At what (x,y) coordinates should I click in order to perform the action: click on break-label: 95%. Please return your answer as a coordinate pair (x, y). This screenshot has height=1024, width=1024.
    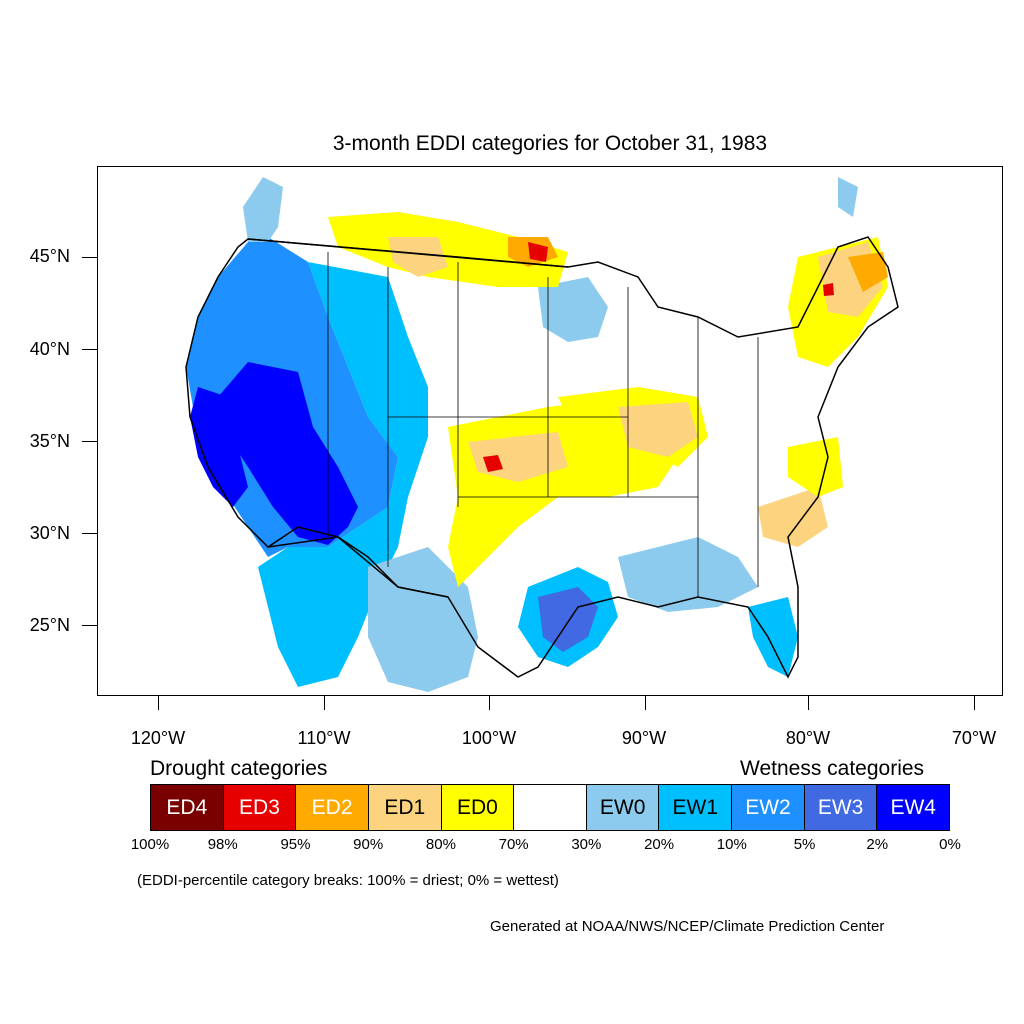
    Looking at the image, I should click on (295, 844).